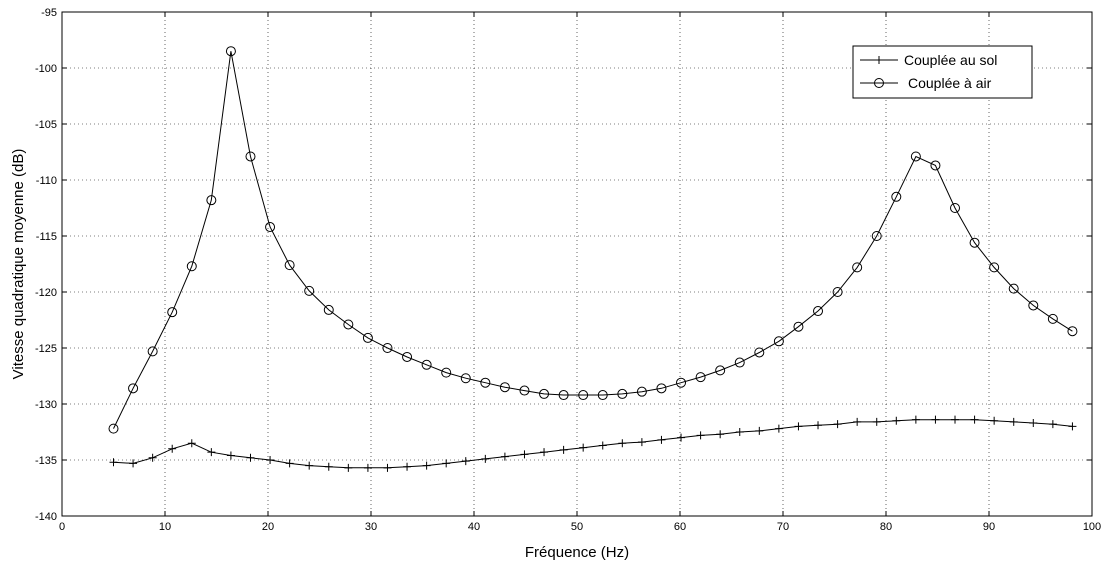  Describe the element at coordinates (1092, 527) in the screenshot. I see `x-tick-label: 100` at that location.